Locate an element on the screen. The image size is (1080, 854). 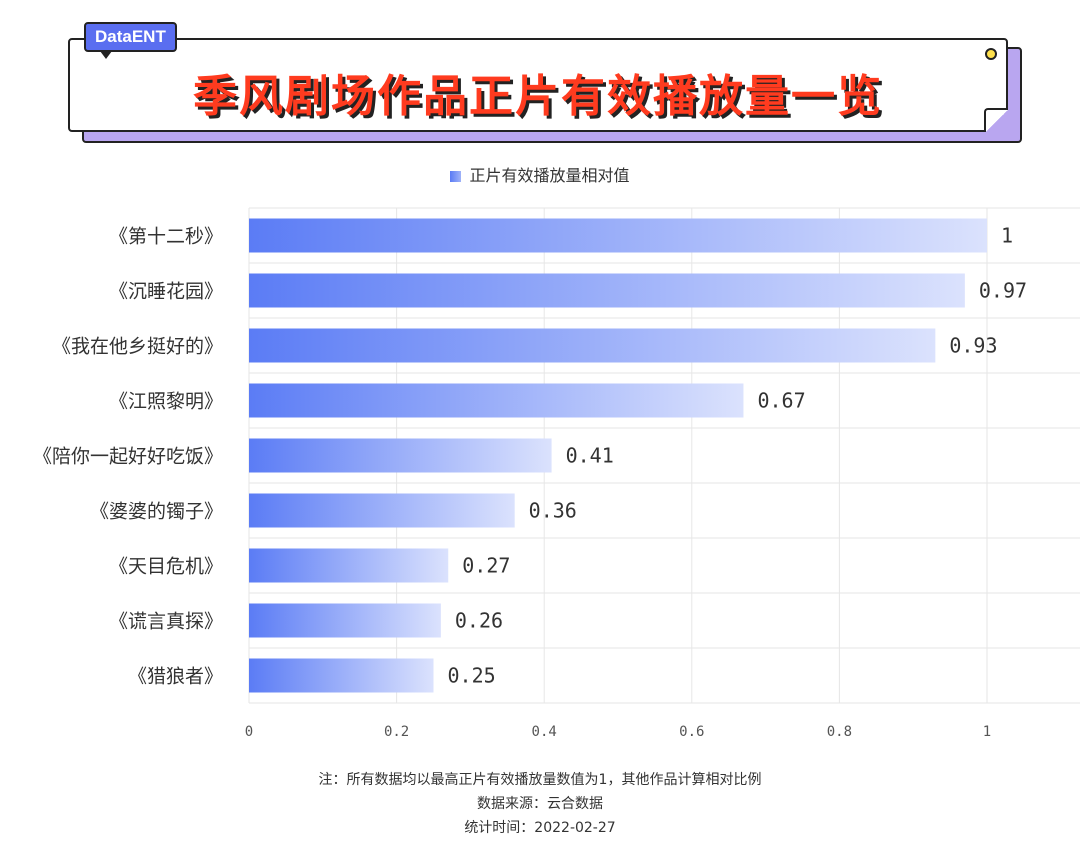
brand-tag: DataENT is located at coordinates (130, 40).